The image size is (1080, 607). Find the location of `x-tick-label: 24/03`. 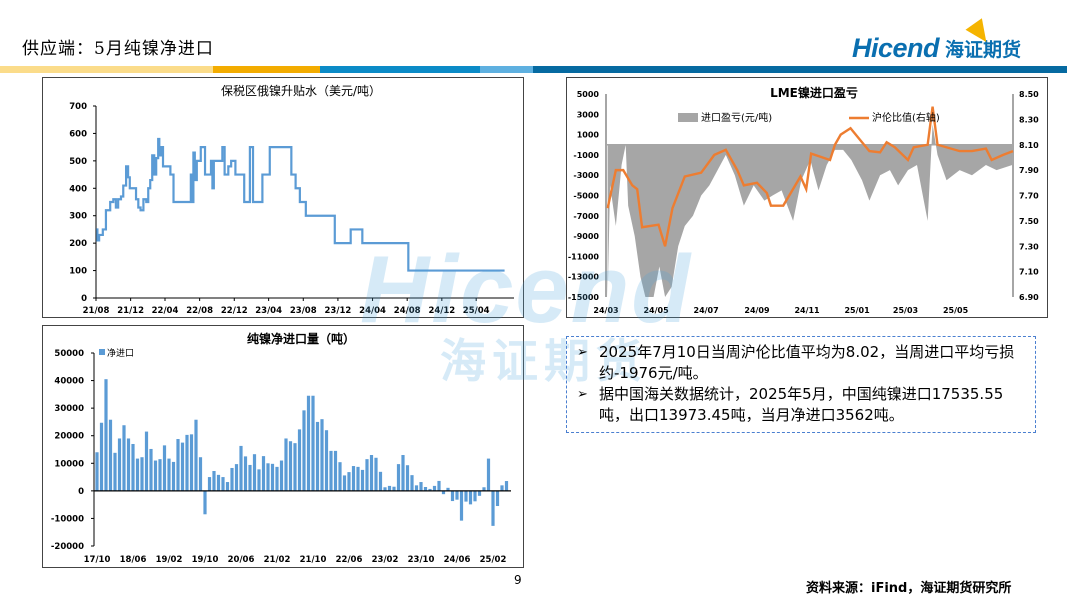

x-tick-label: 24/03 is located at coordinates (605, 310).